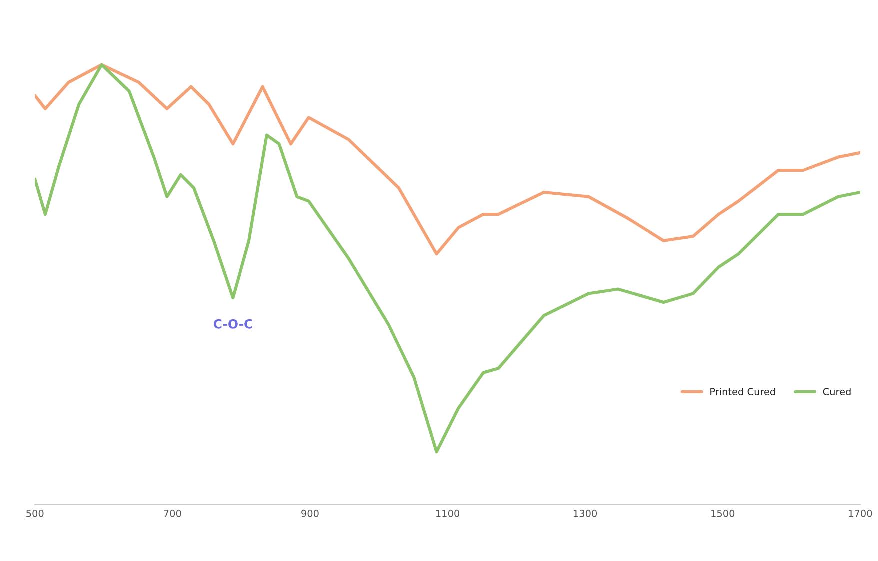  Describe the element at coordinates (173, 514) in the screenshot. I see `x-tick-label: 700` at that location.